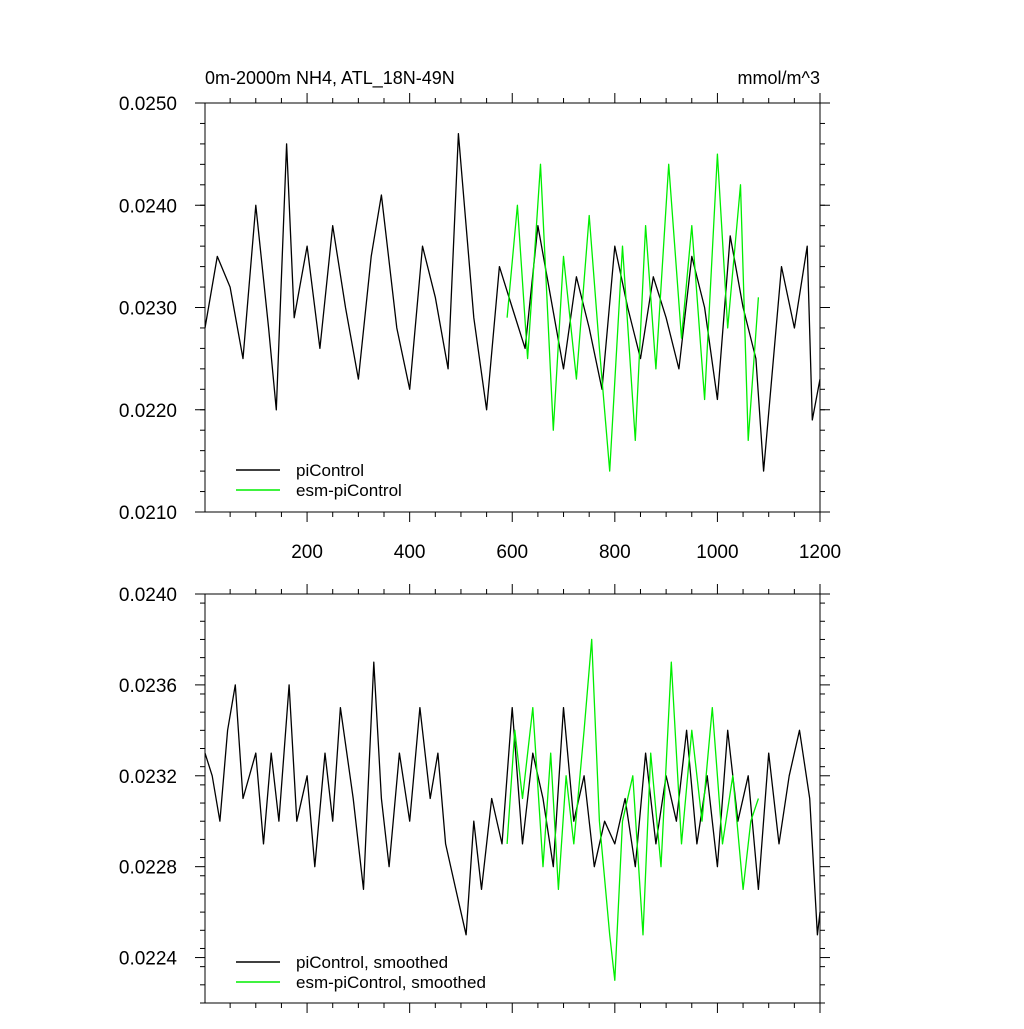  Describe the element at coordinates (330, 470) in the screenshot. I see `legend-label-picontrol: piControl` at that location.